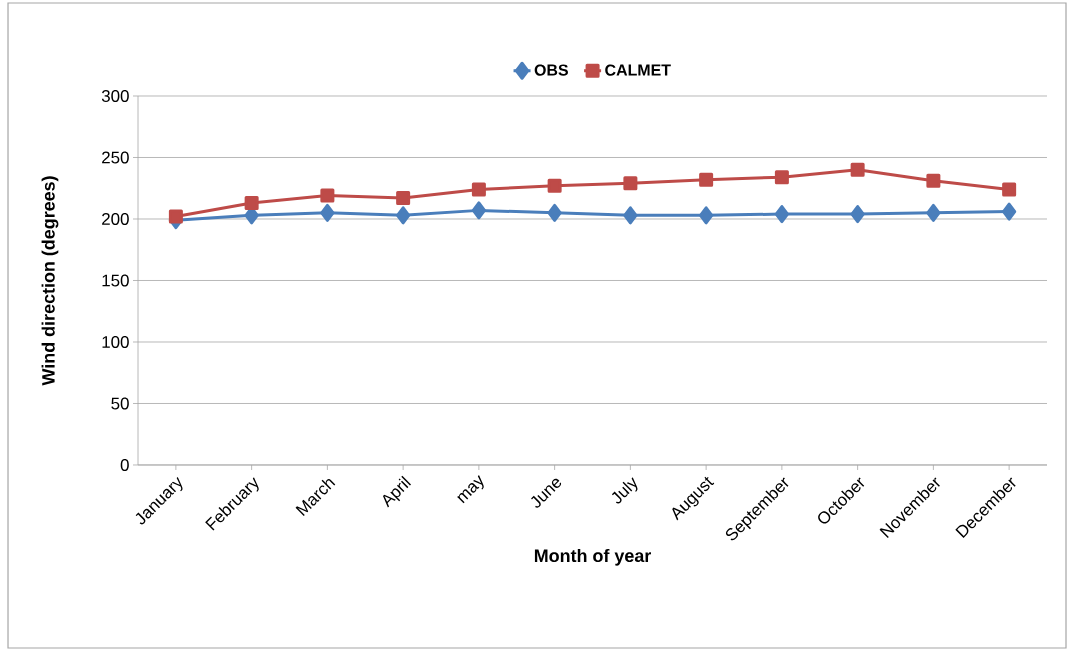 This screenshot has width=1072, height=651. Describe the element at coordinates (115, 280) in the screenshot. I see `y-tick-label: 150` at that location.